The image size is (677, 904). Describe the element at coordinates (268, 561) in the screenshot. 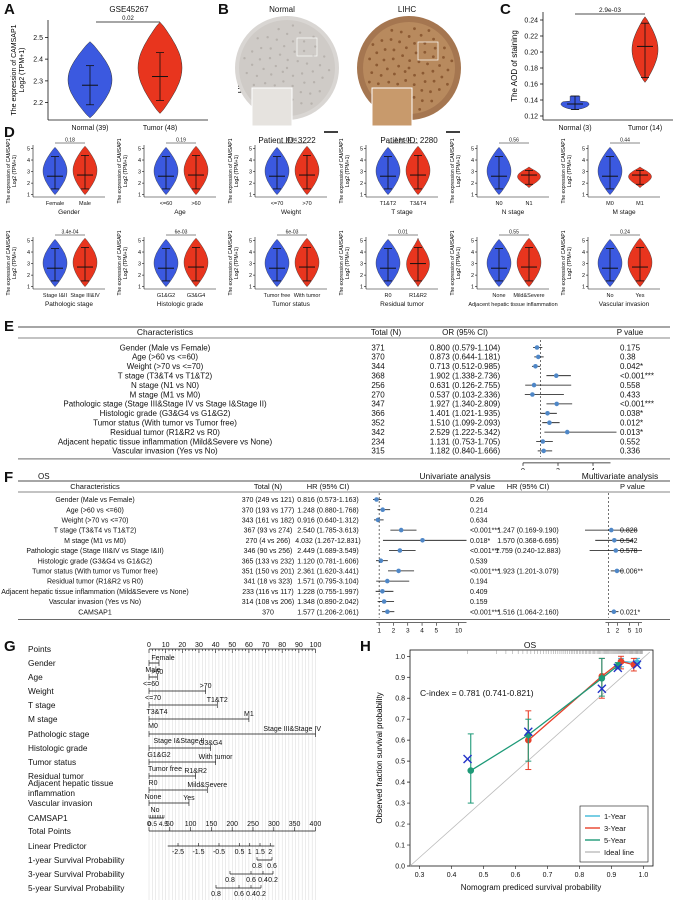

I see `row-total: 365 (133 vs 232)` at that location.